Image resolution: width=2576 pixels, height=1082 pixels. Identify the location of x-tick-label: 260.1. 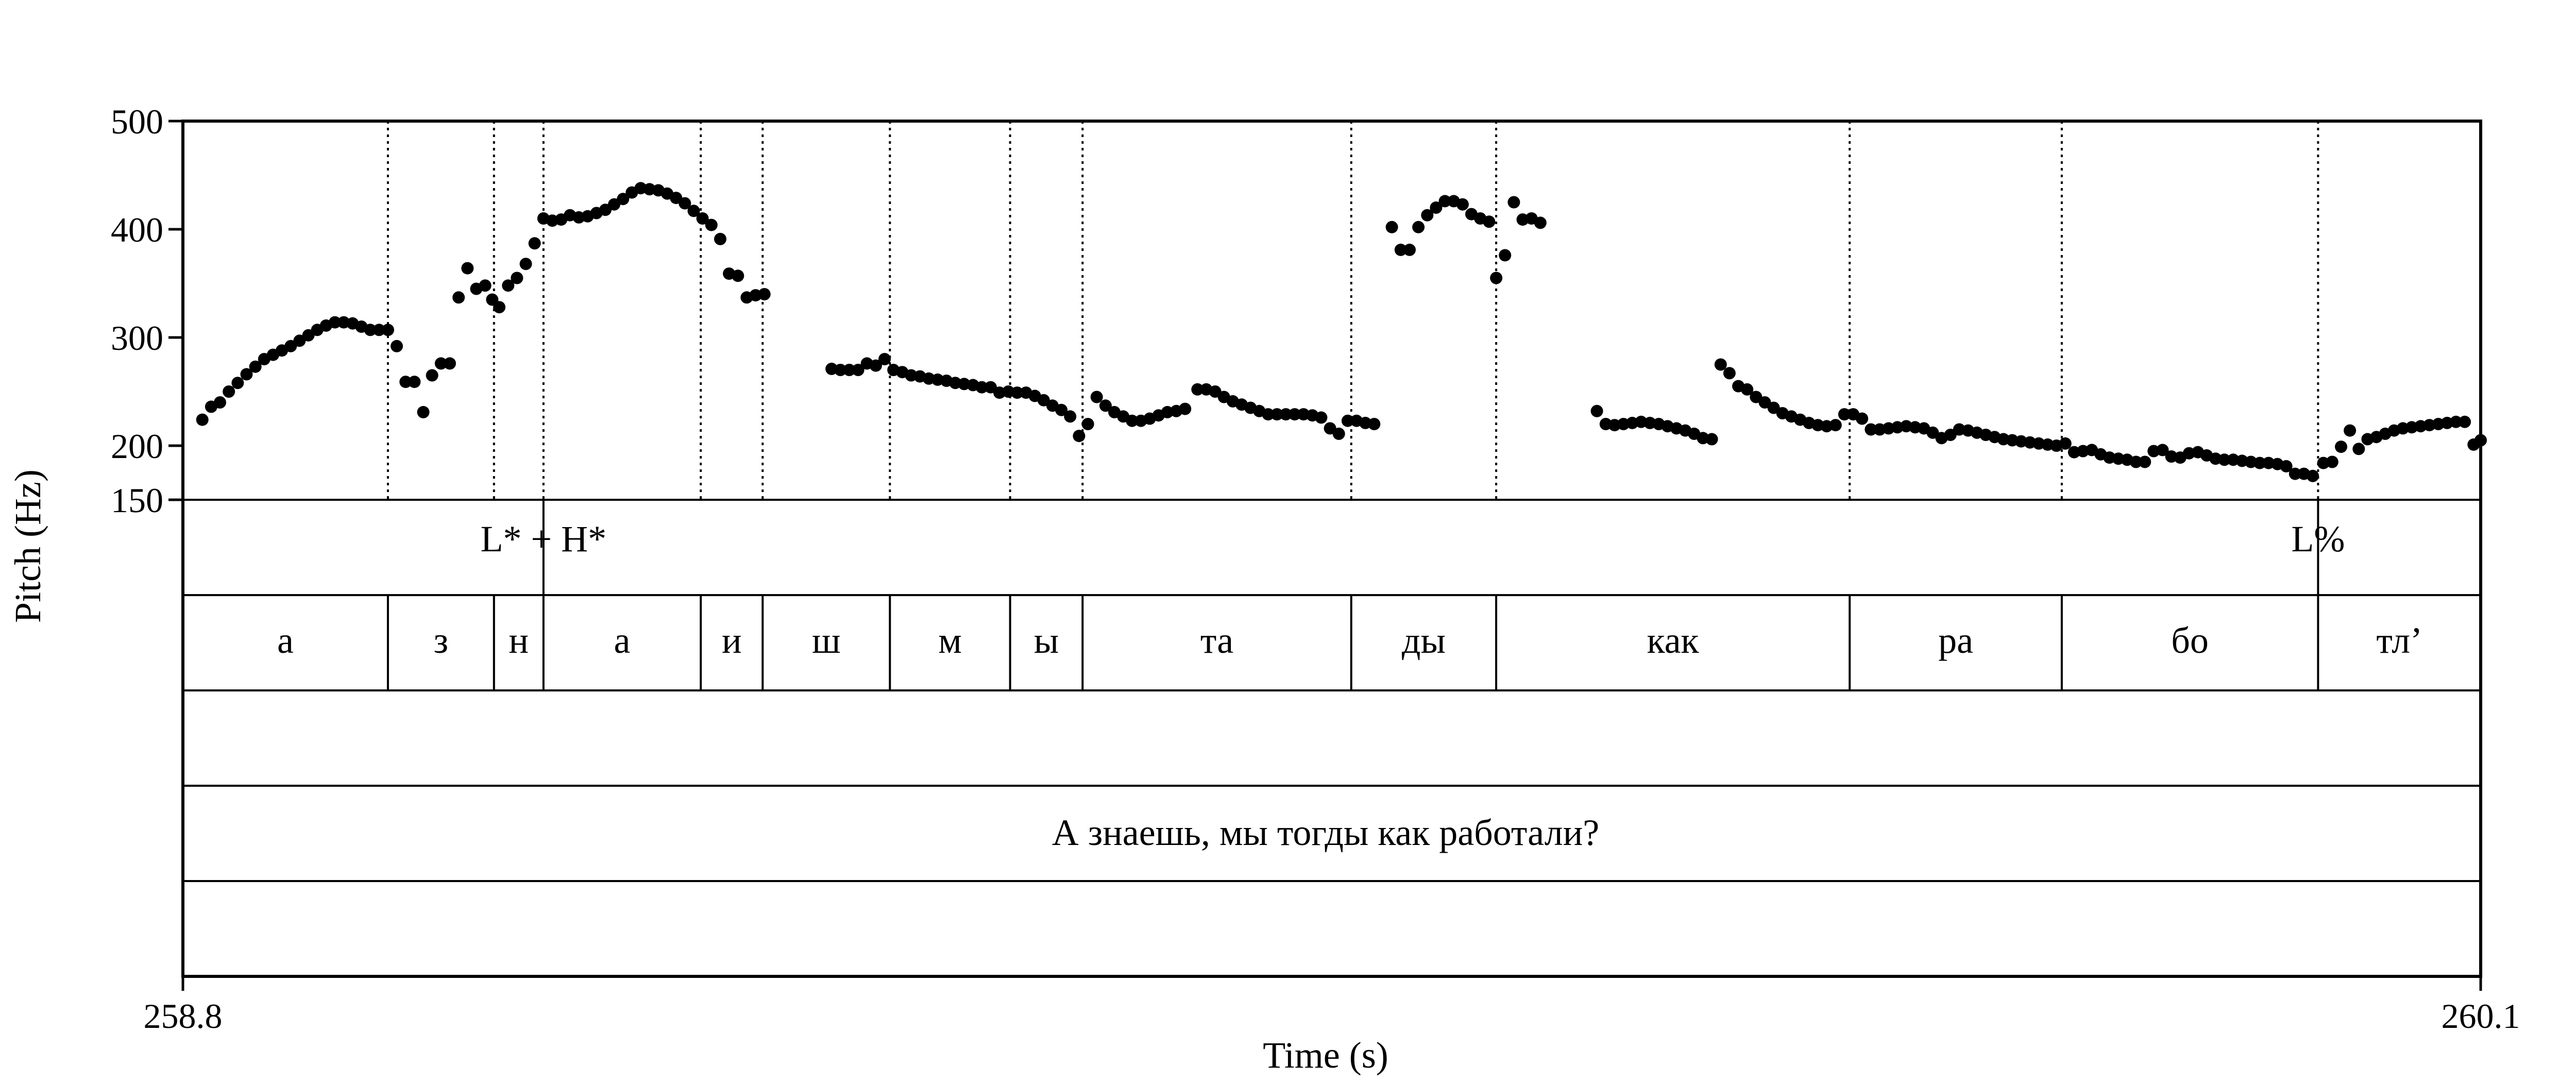
(2481, 1016).